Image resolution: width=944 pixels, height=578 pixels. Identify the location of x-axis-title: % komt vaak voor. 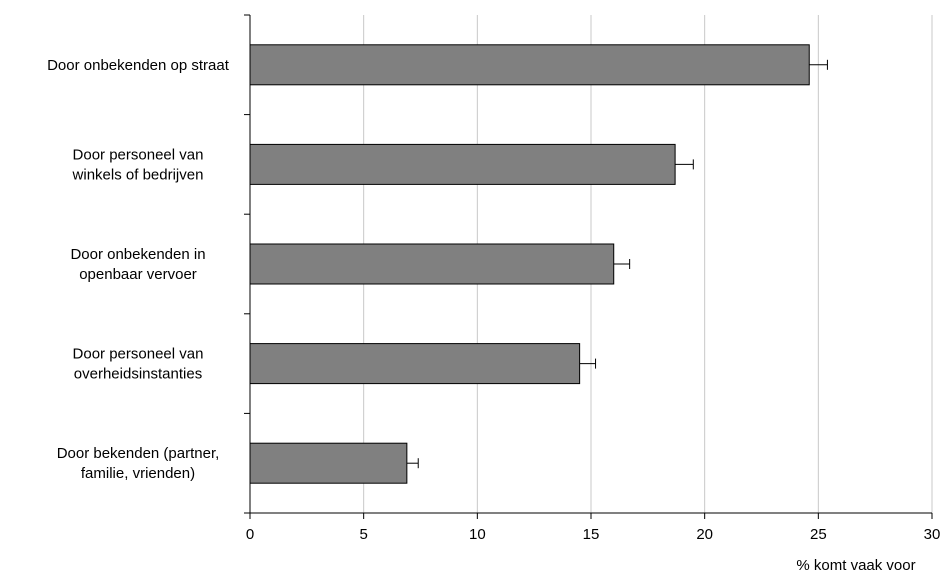
(855, 565).